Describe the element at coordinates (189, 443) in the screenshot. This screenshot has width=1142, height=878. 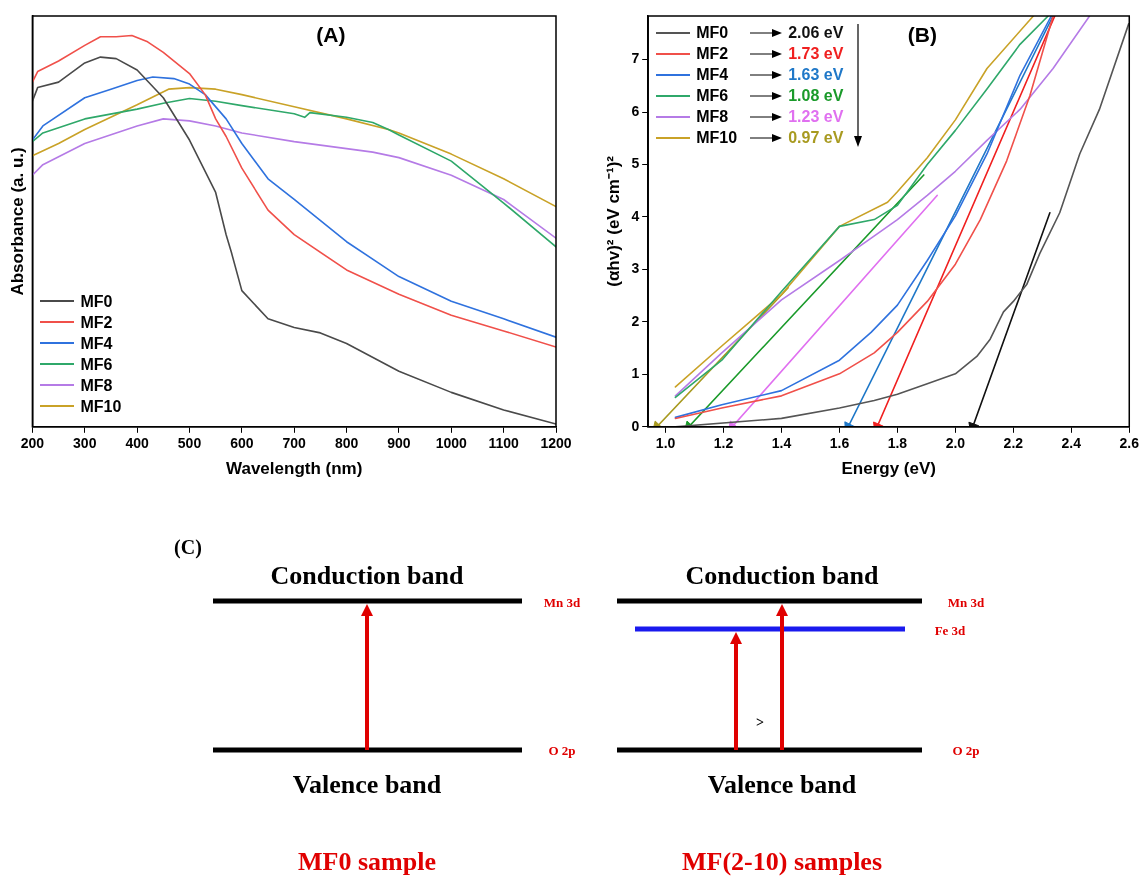
I see `x-tick-label: 500` at that location.